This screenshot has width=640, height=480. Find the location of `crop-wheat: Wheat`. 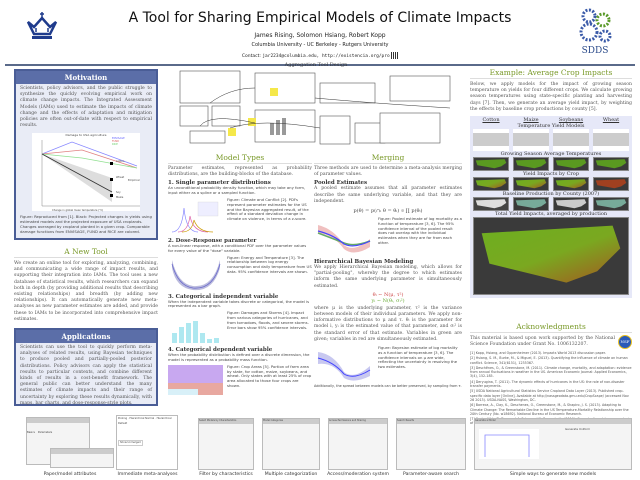

crop-wheat: Wheat is located at coordinates (611, 120).